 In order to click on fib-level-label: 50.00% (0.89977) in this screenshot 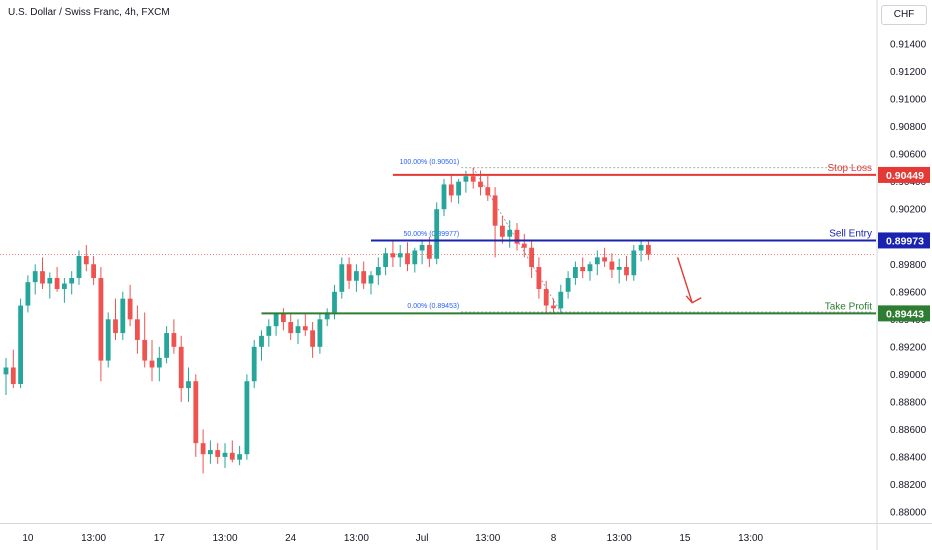, I will do `click(432, 234)`.